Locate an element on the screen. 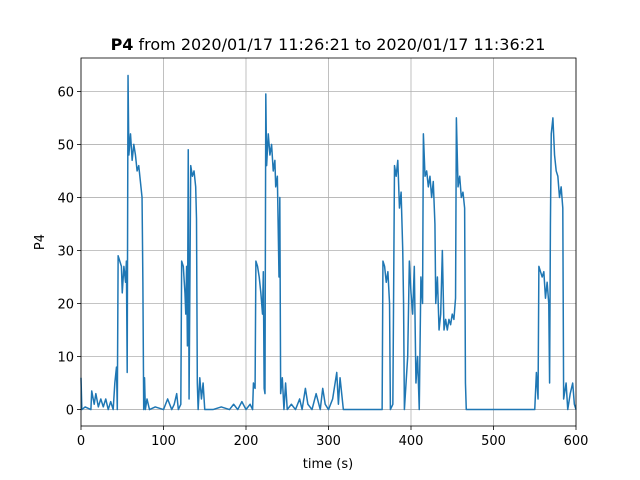 This screenshot has width=640, height=480. y-tick-label: 0 is located at coordinates (70, 411).